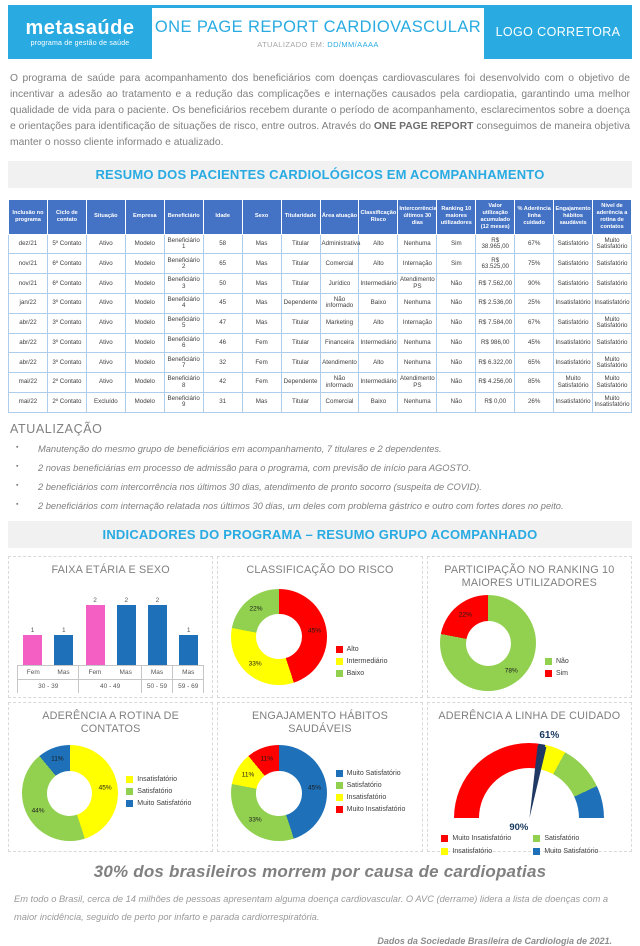  Describe the element at coordinates (495, 244) in the screenshot. I see `table-cell: R$ 38.965,00` at that location.